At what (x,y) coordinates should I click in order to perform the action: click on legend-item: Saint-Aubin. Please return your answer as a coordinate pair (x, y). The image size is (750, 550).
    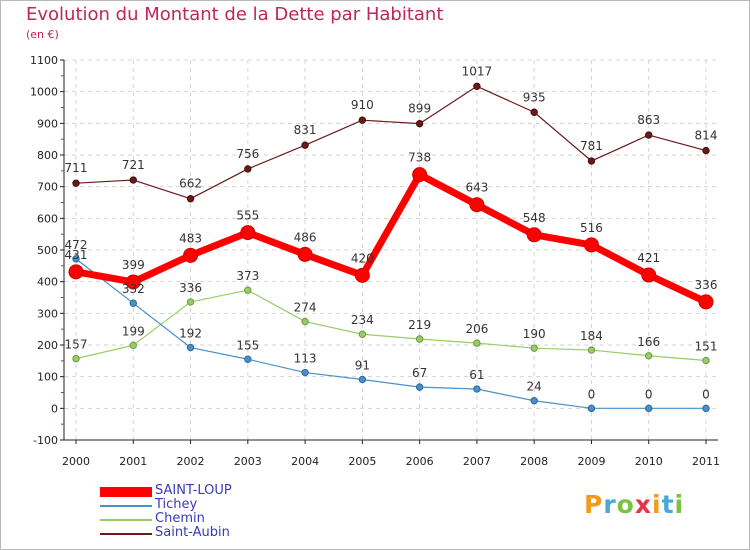
    Looking at the image, I should click on (210, 533).